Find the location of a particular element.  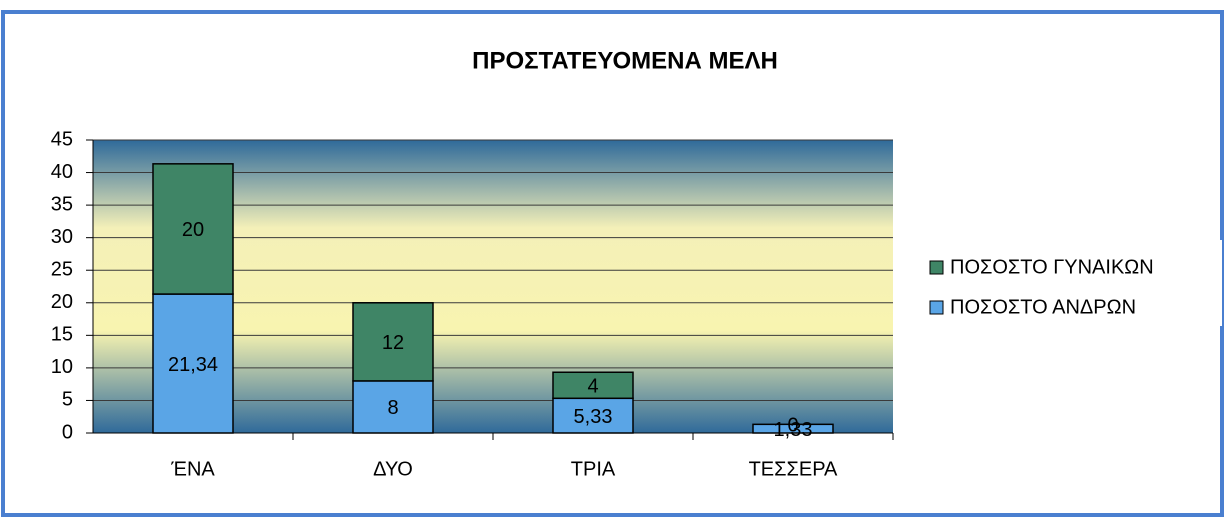

y-tick-label: 30 is located at coordinates (62, 237).